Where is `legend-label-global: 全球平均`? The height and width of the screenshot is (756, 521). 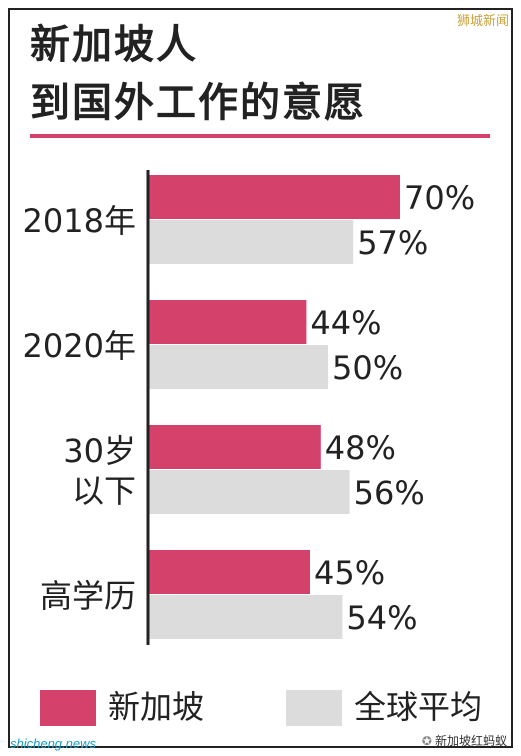 legend-label-global: 全球平均 is located at coordinates (418, 707).